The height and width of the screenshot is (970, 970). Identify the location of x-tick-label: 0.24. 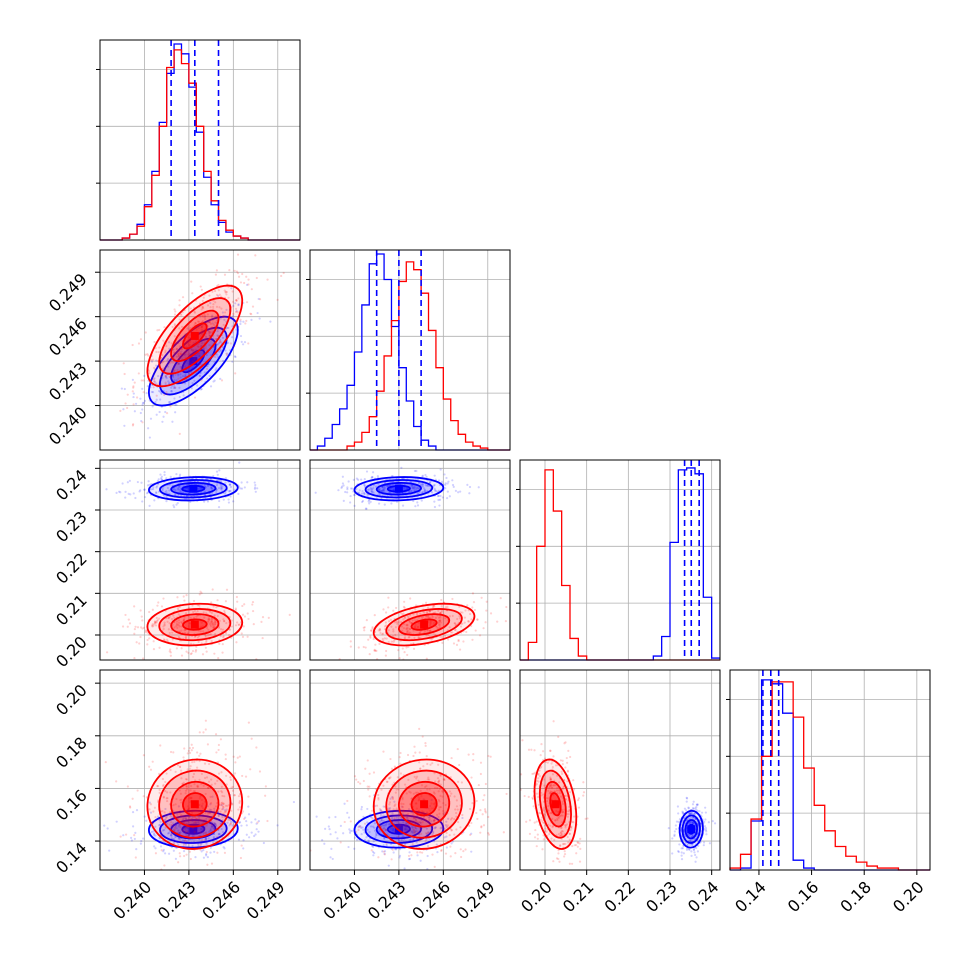
(703, 896).